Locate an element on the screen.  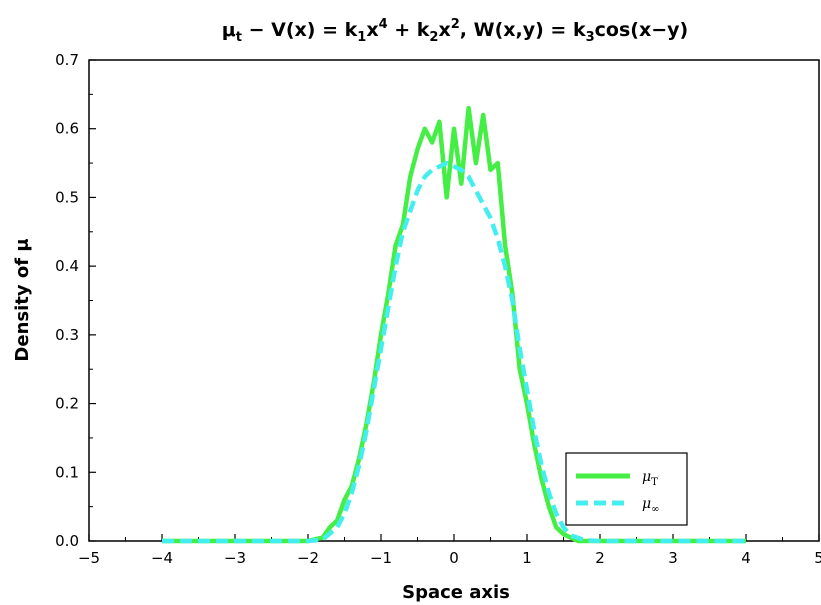
y-tick-label: 0.1 is located at coordinates (67, 472).